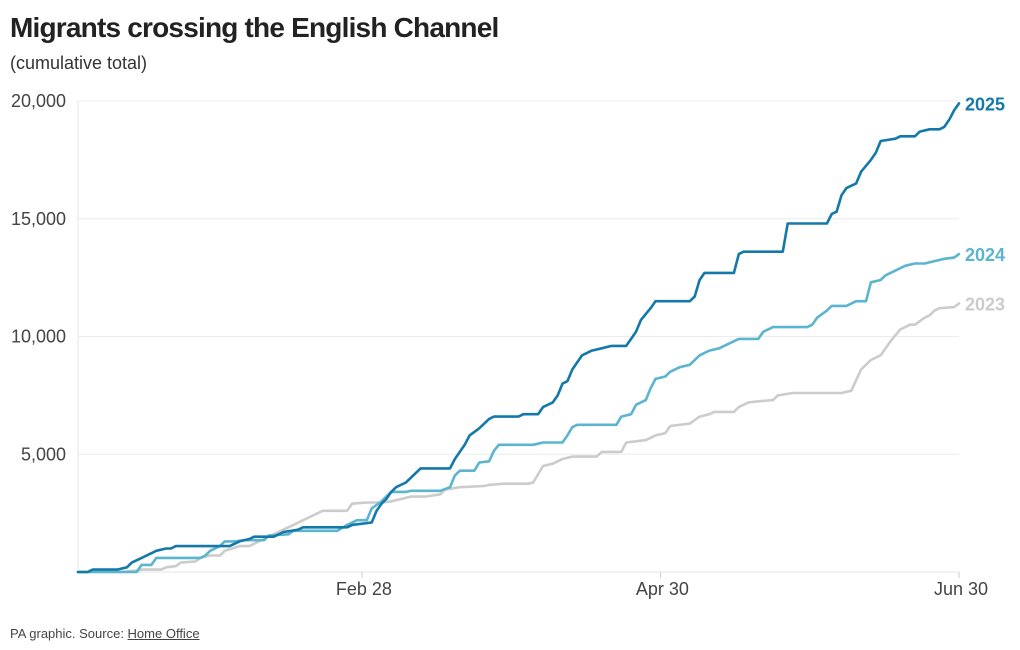 This screenshot has height=650, width=1020. Describe the element at coordinates (985, 104) in the screenshot. I see `series-label-2025: 2025` at that location.